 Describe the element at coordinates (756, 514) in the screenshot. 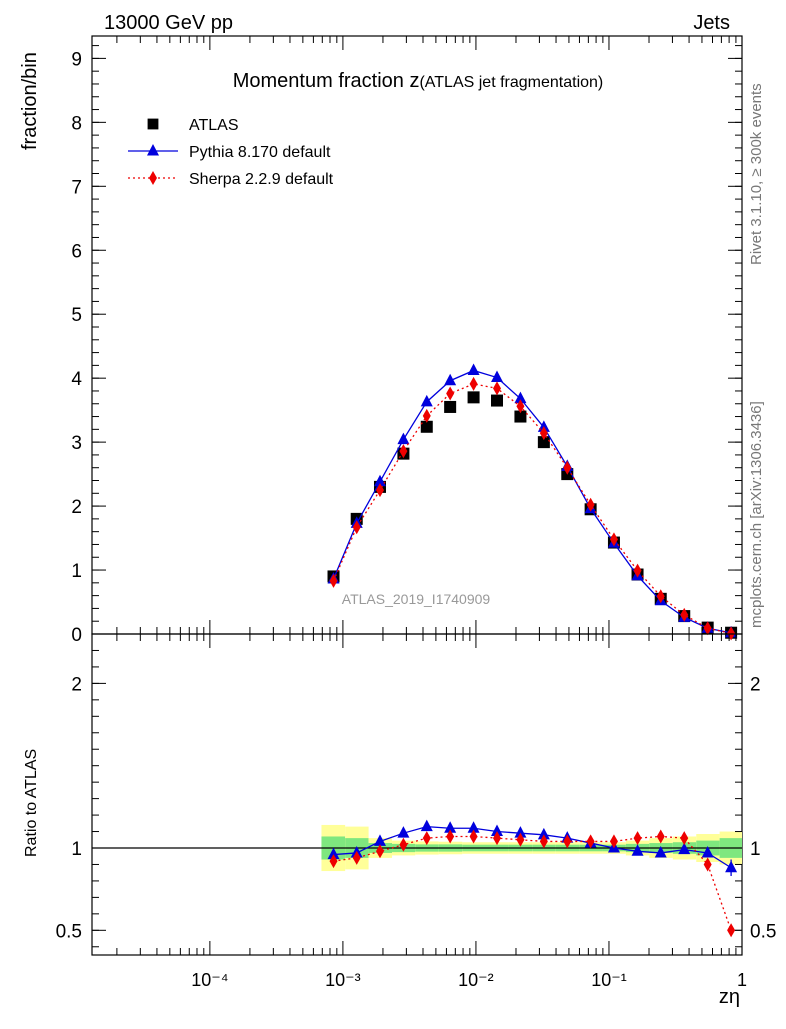

I see `mcplots-label: mcplots.cern.ch [arXiv:1306.3436]` at that location.